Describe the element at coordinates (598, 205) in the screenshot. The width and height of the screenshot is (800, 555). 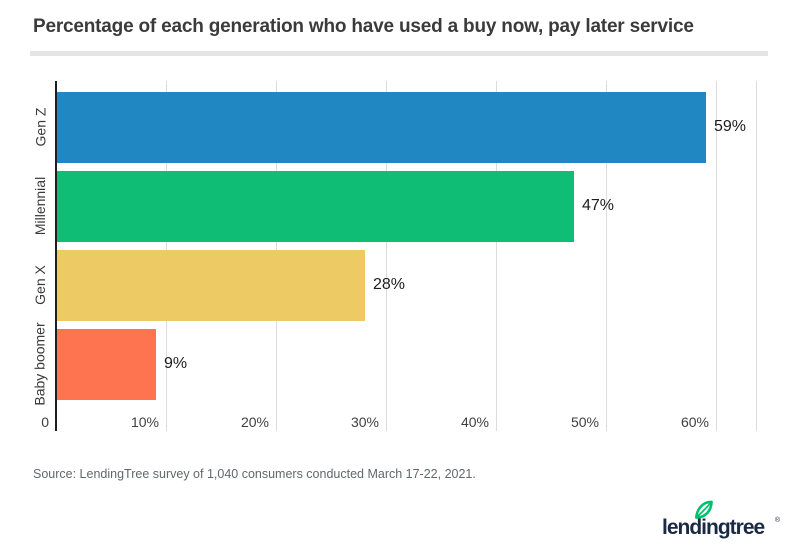
I see `bar-value-label: 47%` at that location.